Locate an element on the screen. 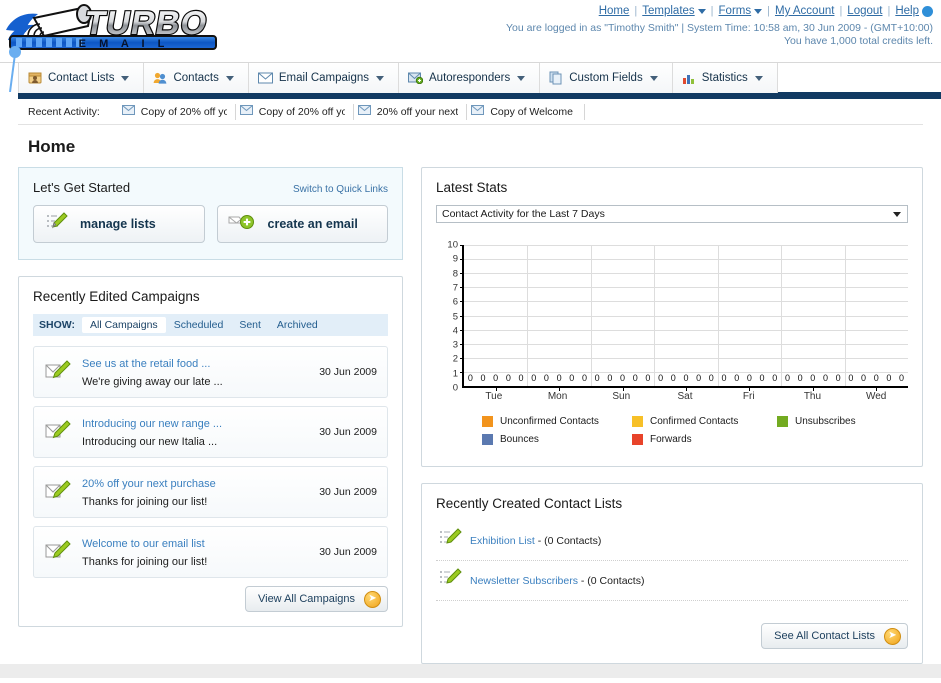  menu-item-autoresponders: Autoresponders is located at coordinates (470, 78).